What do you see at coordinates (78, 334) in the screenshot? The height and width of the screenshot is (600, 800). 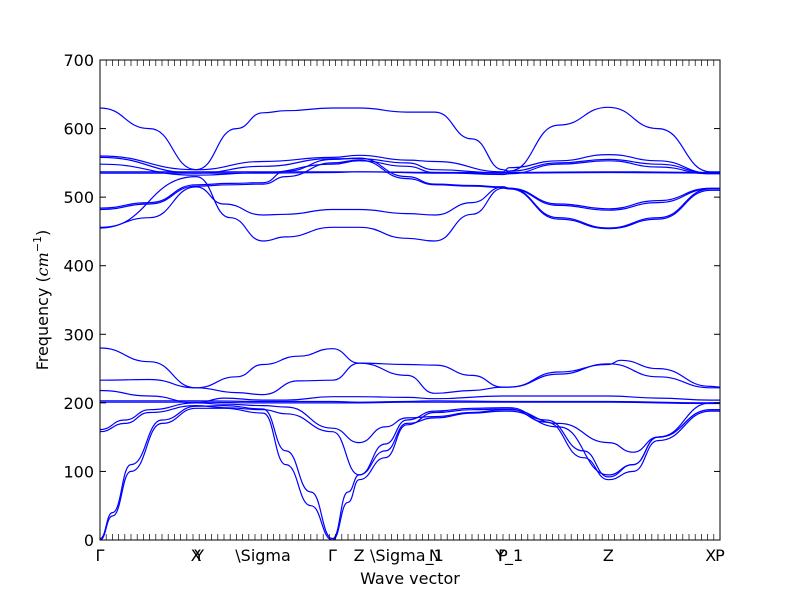 I see `y-tick-label: 300` at bounding box center [78, 334].